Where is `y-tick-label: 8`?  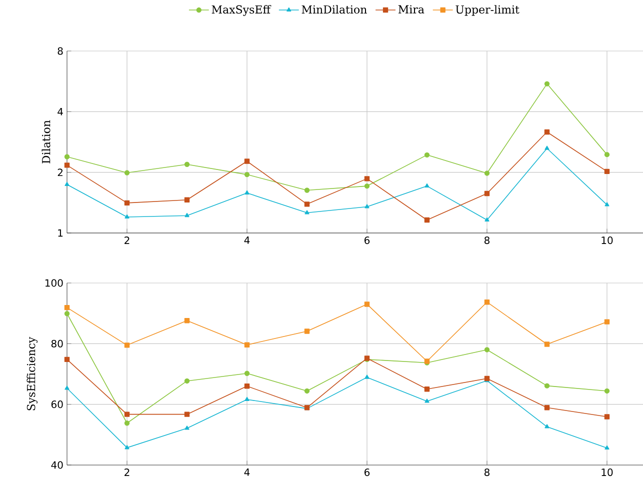
y-tick-label: 8 is located at coordinates (60, 51).